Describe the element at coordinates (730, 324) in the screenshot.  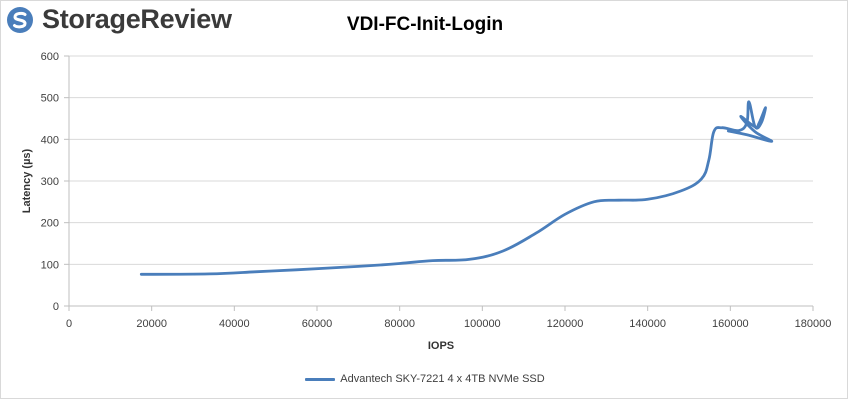
I see `x-tick-label-160000: 160000` at that location.